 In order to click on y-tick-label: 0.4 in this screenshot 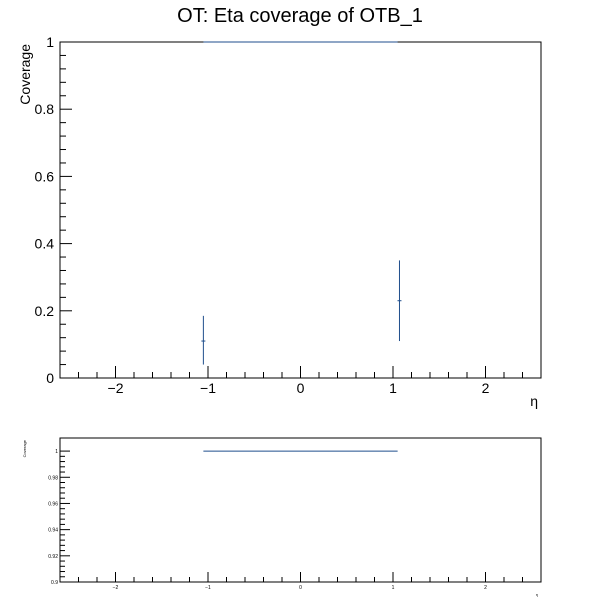, I will do `click(45, 244)`.